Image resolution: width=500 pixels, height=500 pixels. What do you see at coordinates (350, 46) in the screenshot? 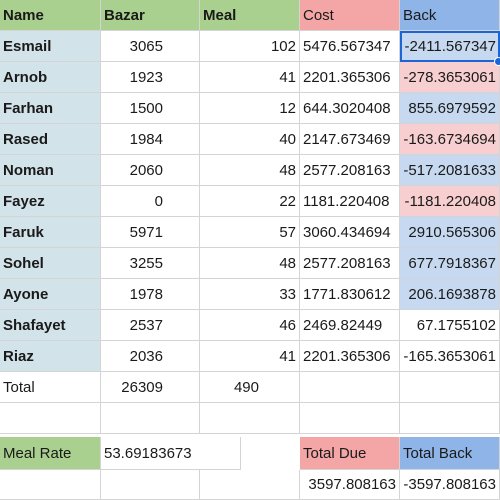
I see `cost-cell: 5476.567347` at bounding box center [350, 46].